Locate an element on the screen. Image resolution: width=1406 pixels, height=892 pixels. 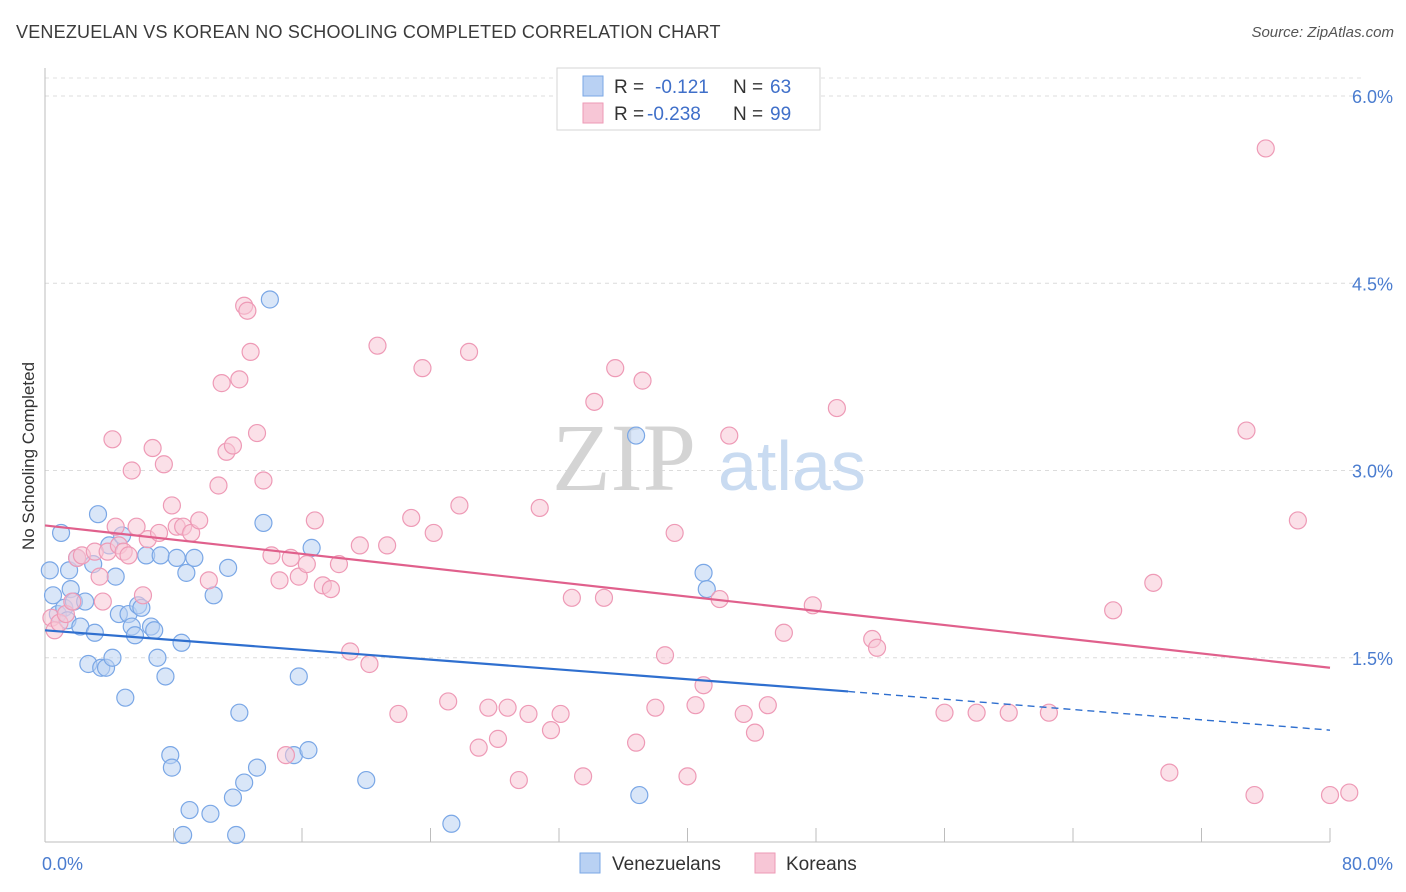
chart-source: Source: ZipAtlas.com is located at coordinates (1322, 32).